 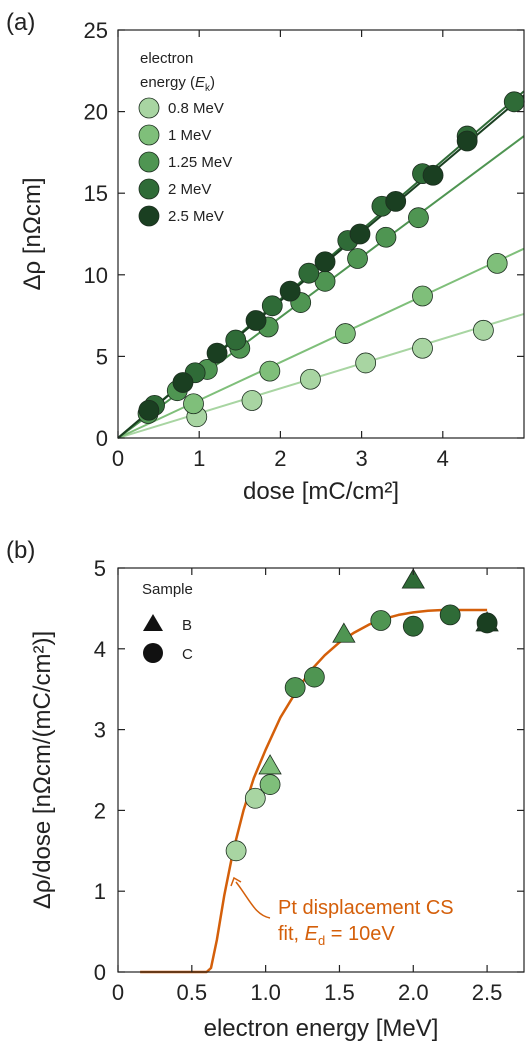 What do you see at coordinates (366, 908) in the screenshot?
I see `annotation-line1: Pt displacement CS` at bounding box center [366, 908].